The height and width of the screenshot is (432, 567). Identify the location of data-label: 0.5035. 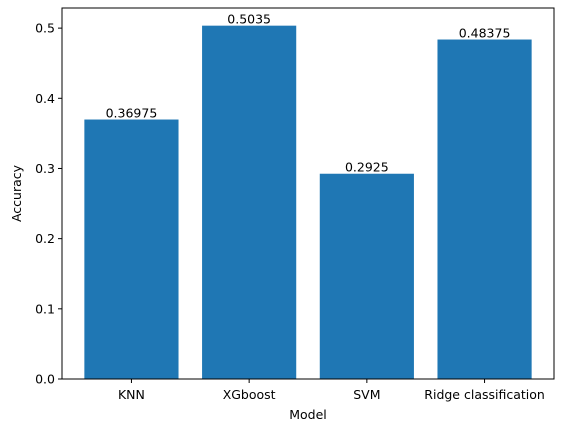
(249, 19).